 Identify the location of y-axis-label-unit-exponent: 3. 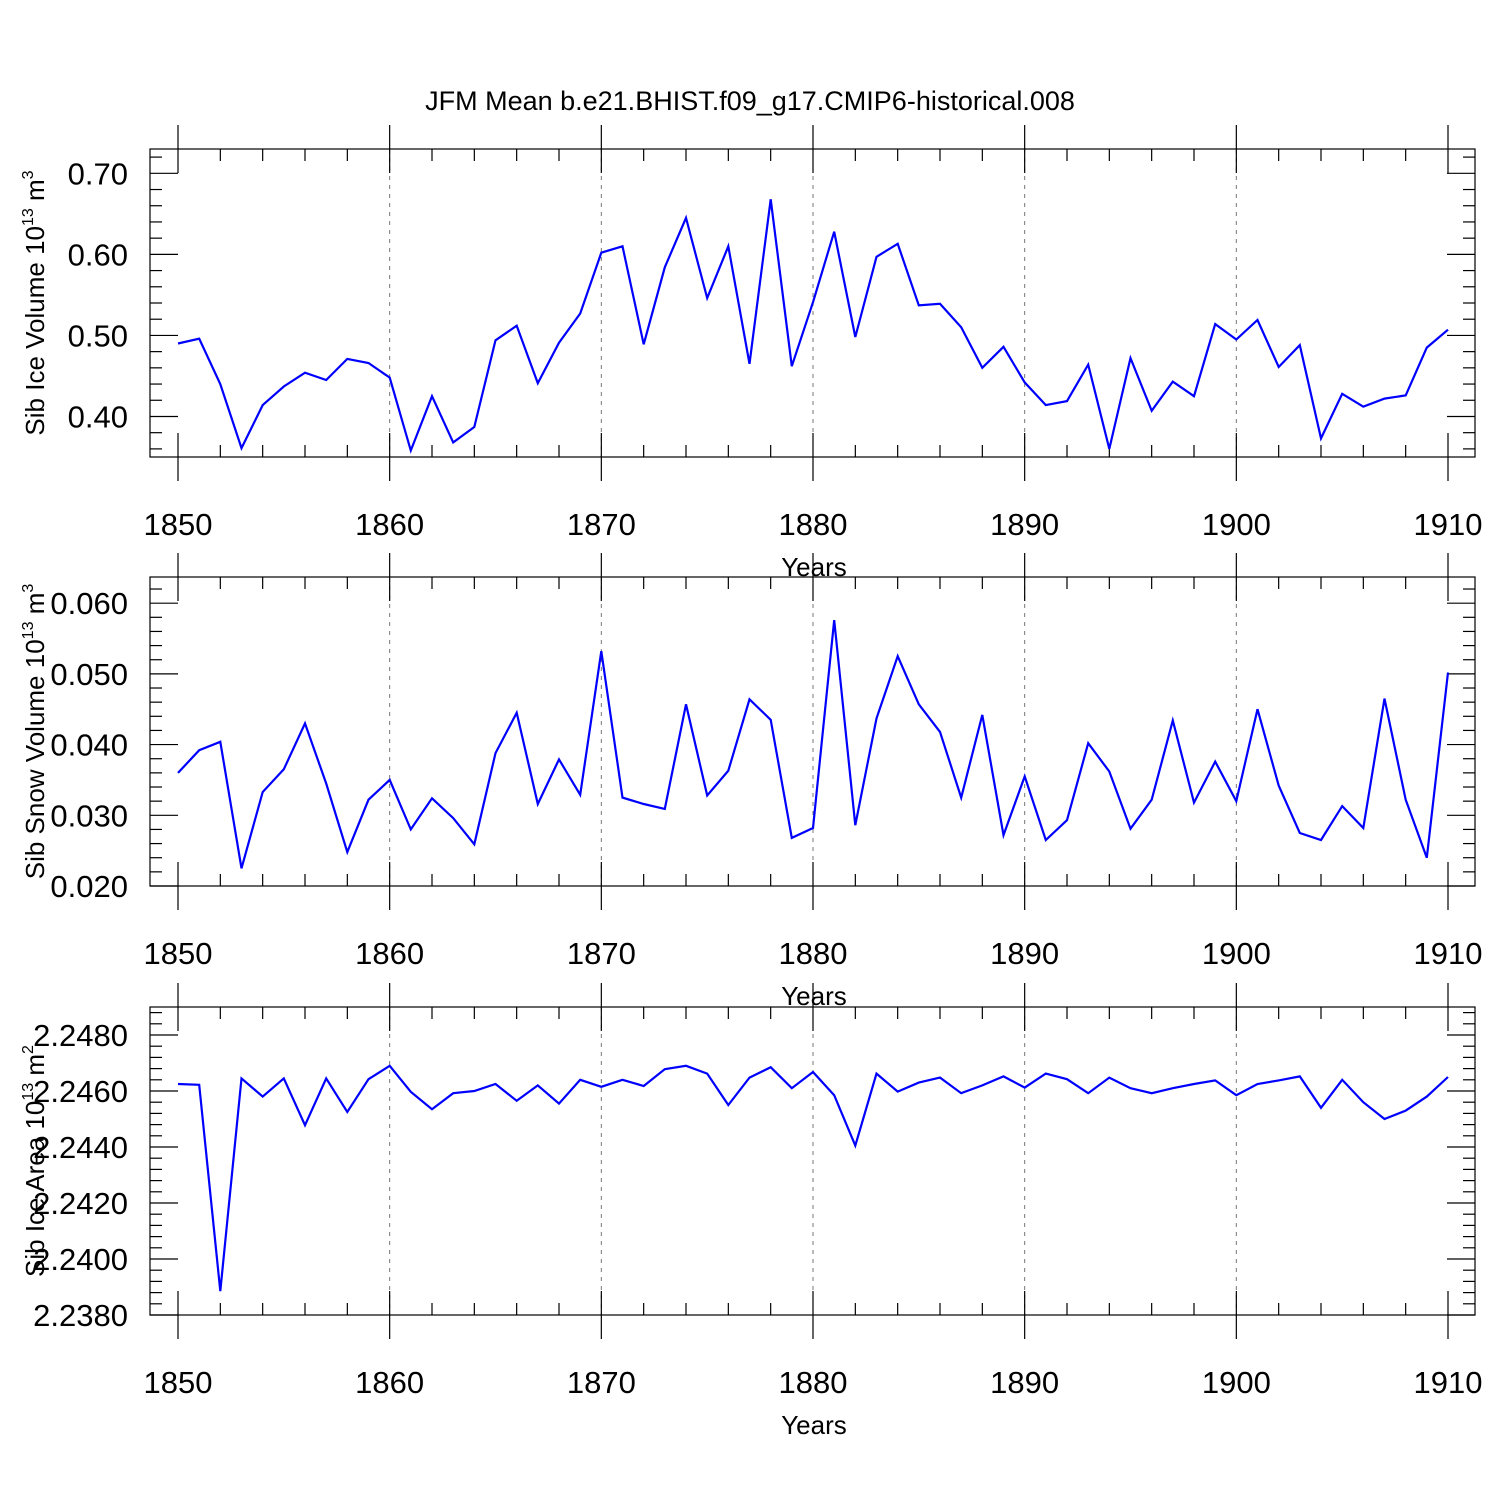
(28, 174).